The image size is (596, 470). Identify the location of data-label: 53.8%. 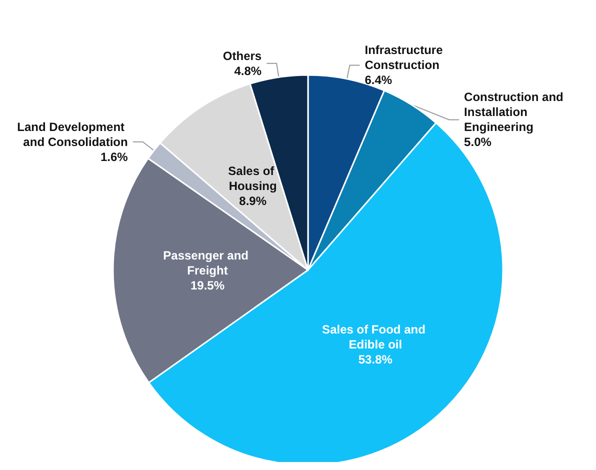
(375, 359).